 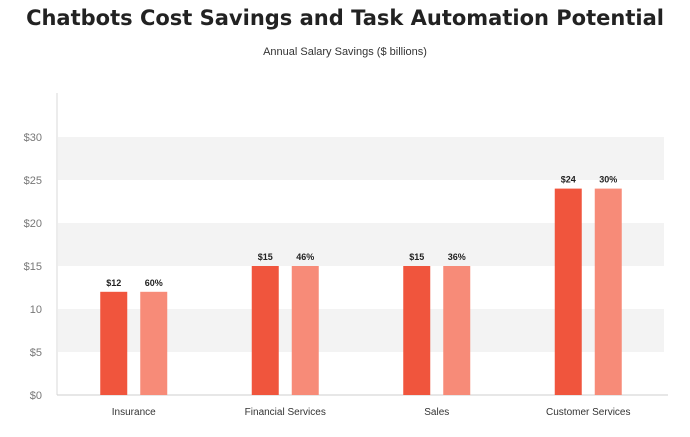 I want to click on bar-data-label: 30%, so click(x=608, y=180).